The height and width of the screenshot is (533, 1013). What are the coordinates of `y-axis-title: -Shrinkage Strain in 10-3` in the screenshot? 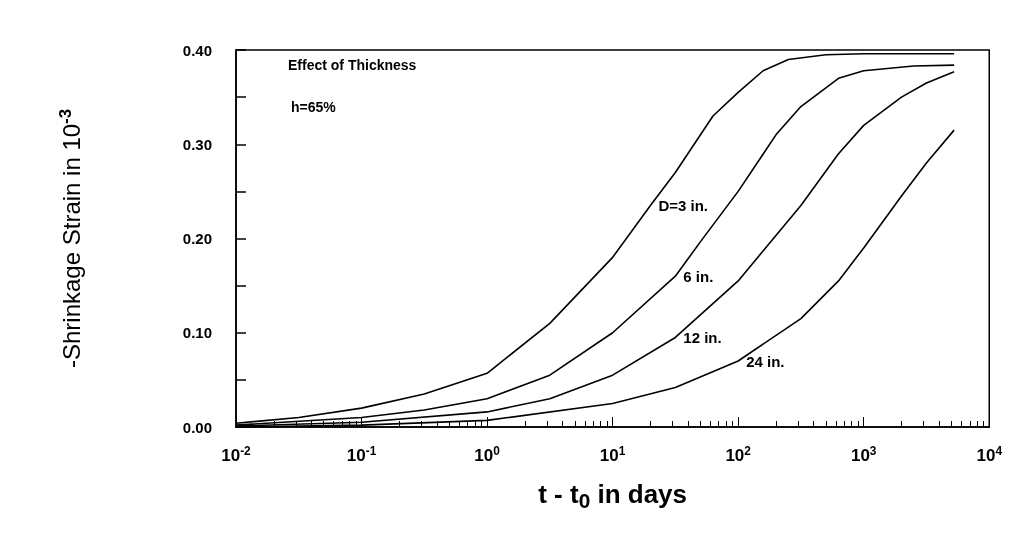 It's located at (70, 238).